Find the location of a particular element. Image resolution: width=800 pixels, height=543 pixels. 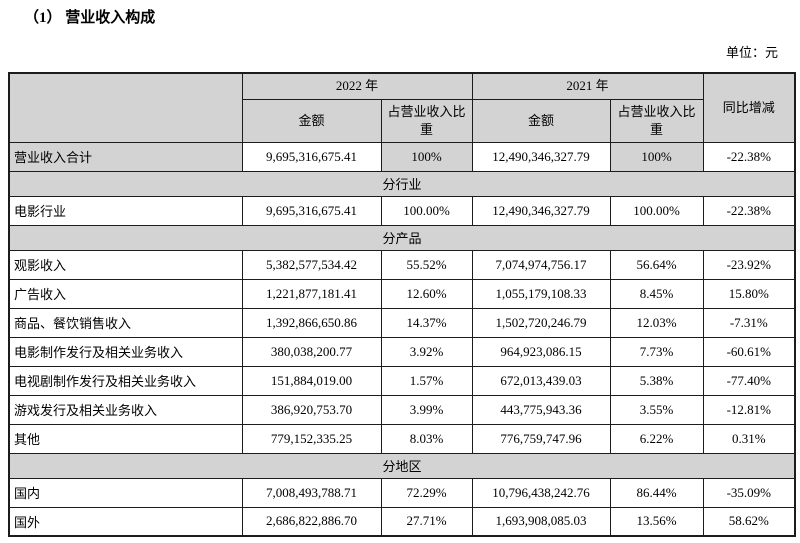

row-label-cell: 国外 is located at coordinates (125, 521).